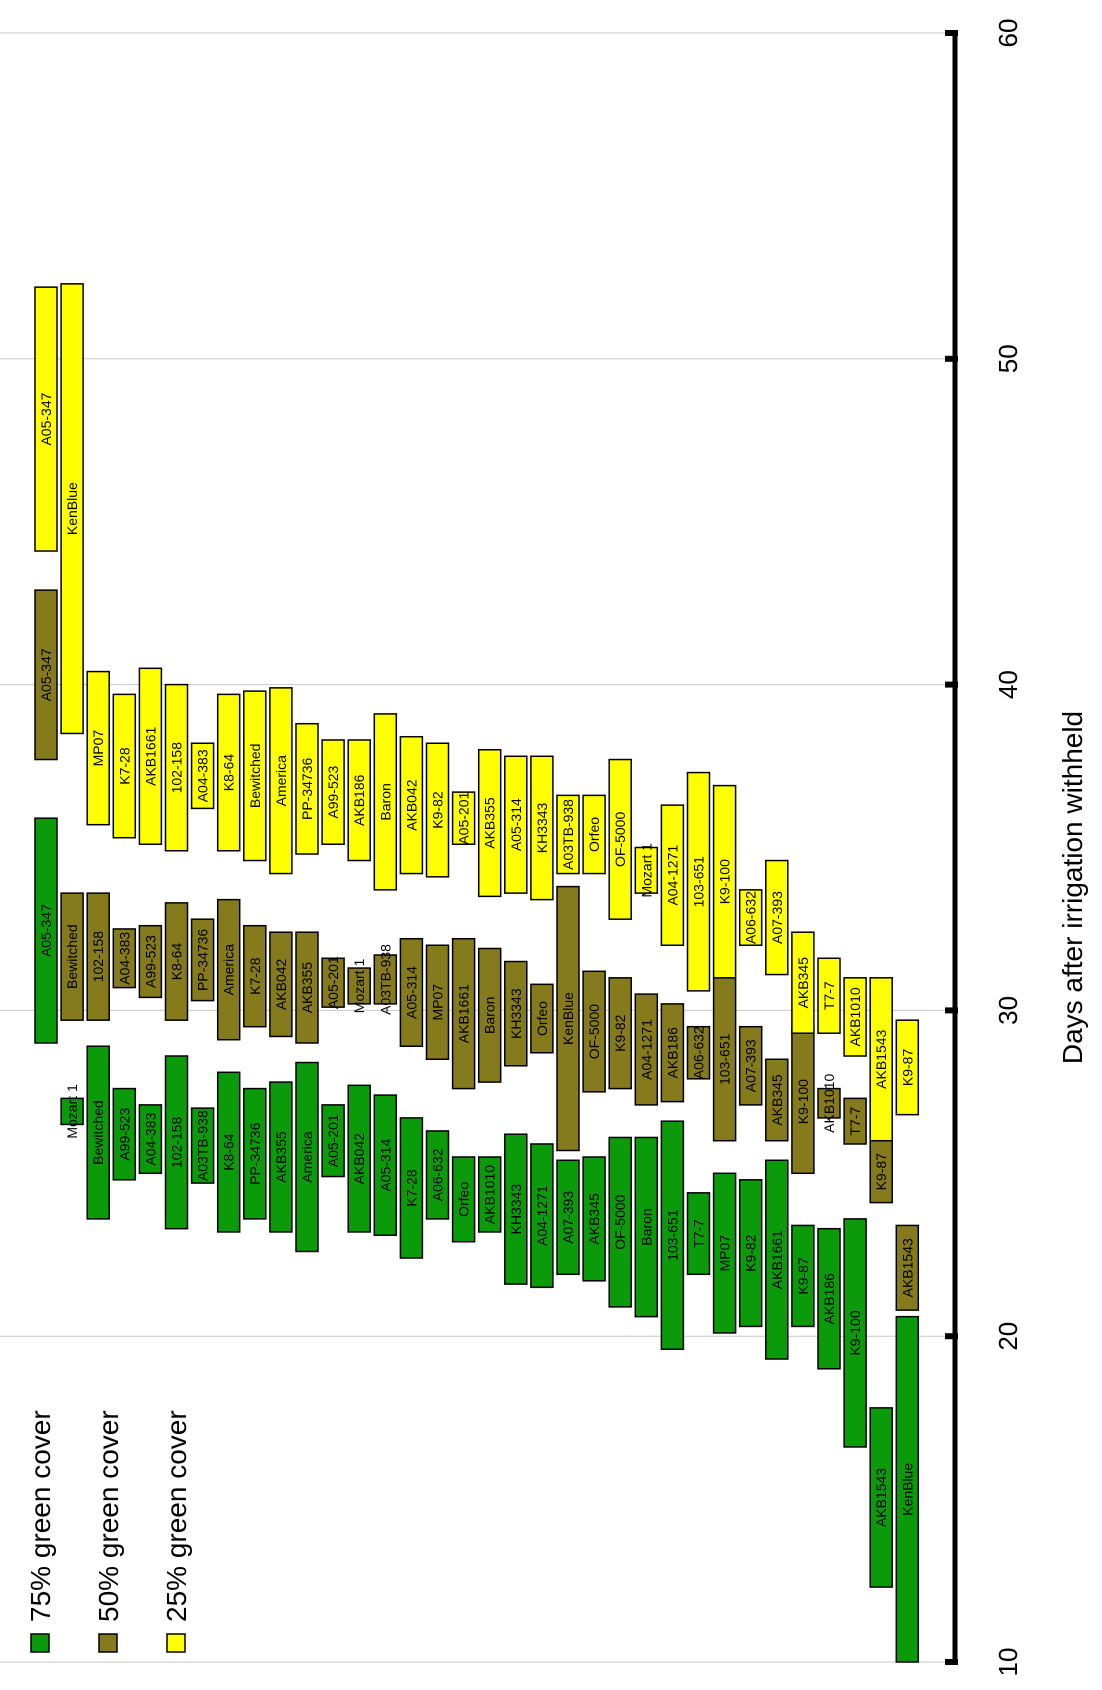 The width and height of the screenshot is (1102, 1690). I want to click on bar-A05-201-s1, so click(333, 982).